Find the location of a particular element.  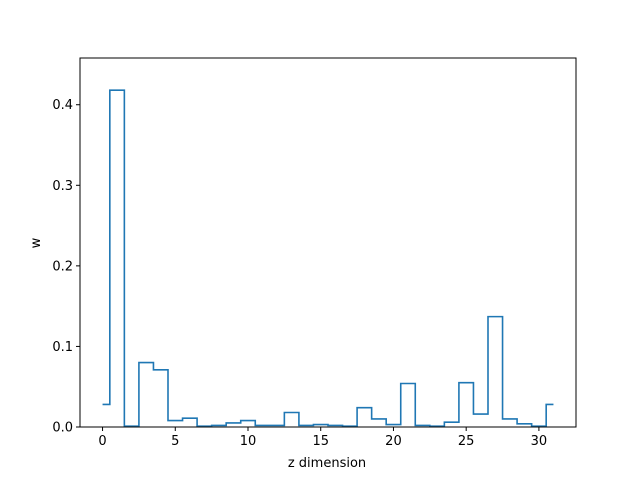

x-tick-label: 10 is located at coordinates (248, 441).